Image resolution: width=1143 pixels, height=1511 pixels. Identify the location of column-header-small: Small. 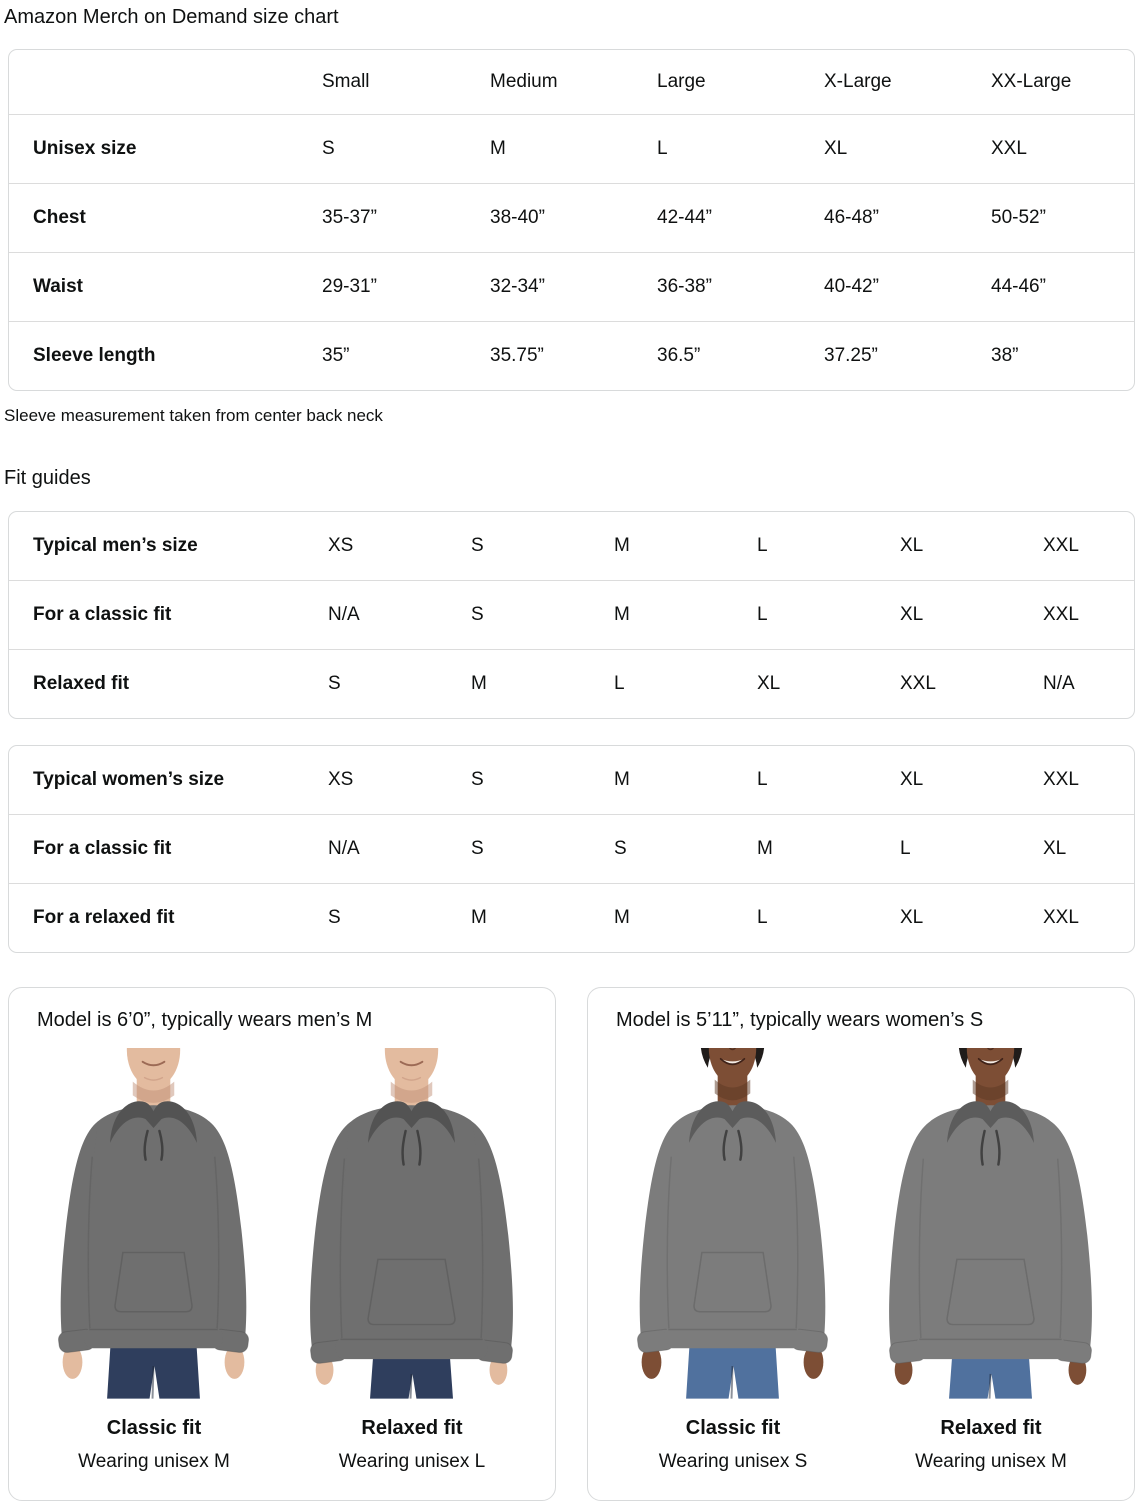
(346, 81).